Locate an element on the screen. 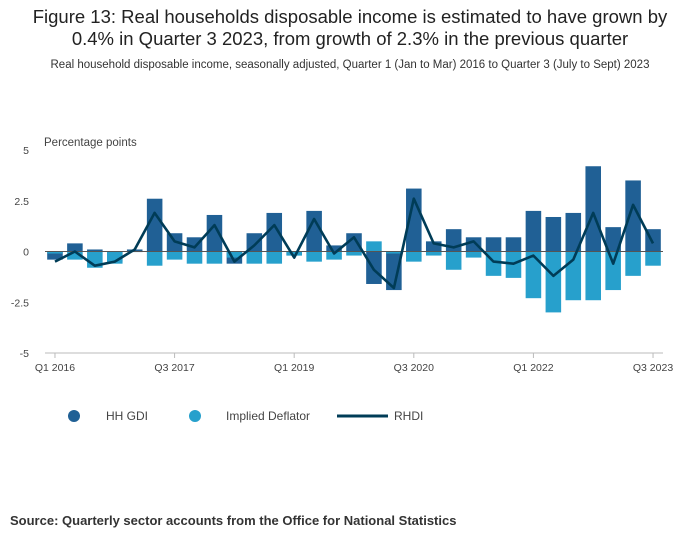  chart-legend: HH GDI Implied Deflator RHDI is located at coordinates (245, 416).